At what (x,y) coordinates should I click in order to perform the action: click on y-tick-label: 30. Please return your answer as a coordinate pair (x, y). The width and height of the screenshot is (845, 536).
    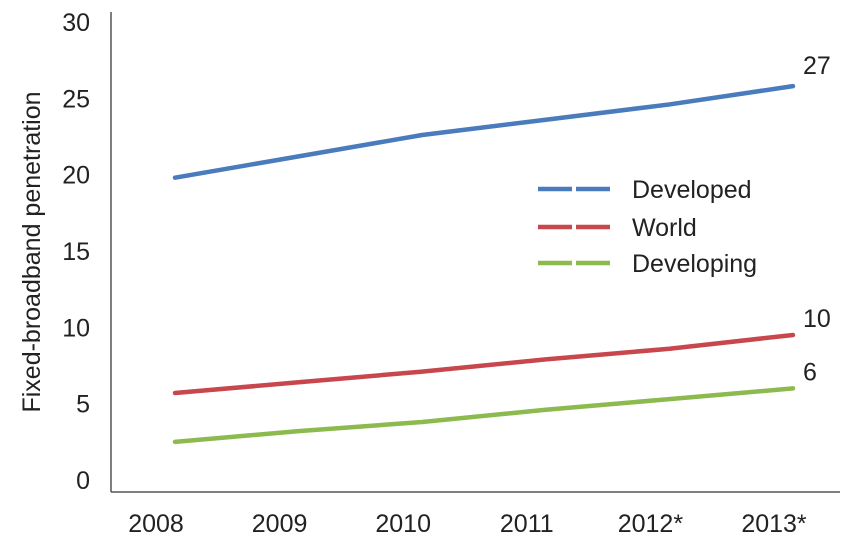
    Looking at the image, I should click on (76, 23).